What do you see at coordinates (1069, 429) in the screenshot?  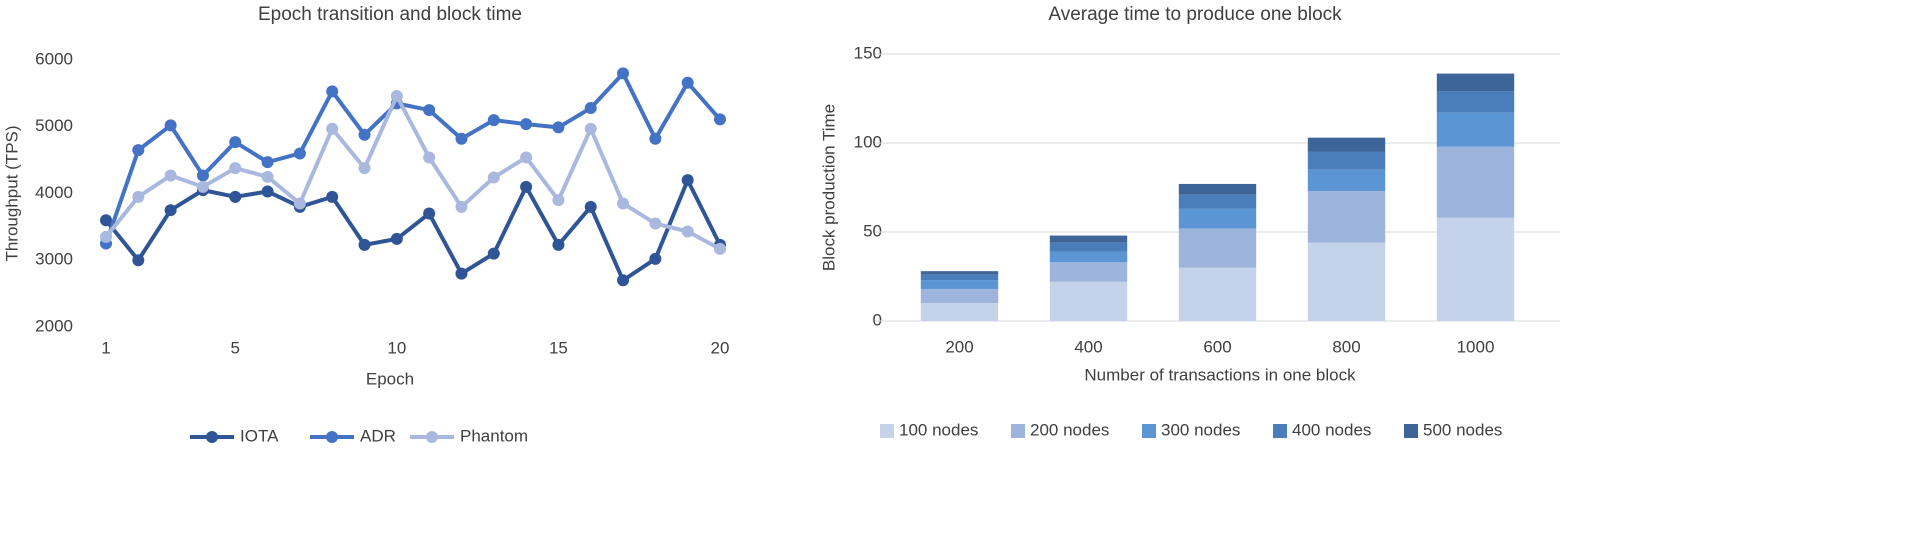 I see `legend-label: 200 nodes` at bounding box center [1069, 429].